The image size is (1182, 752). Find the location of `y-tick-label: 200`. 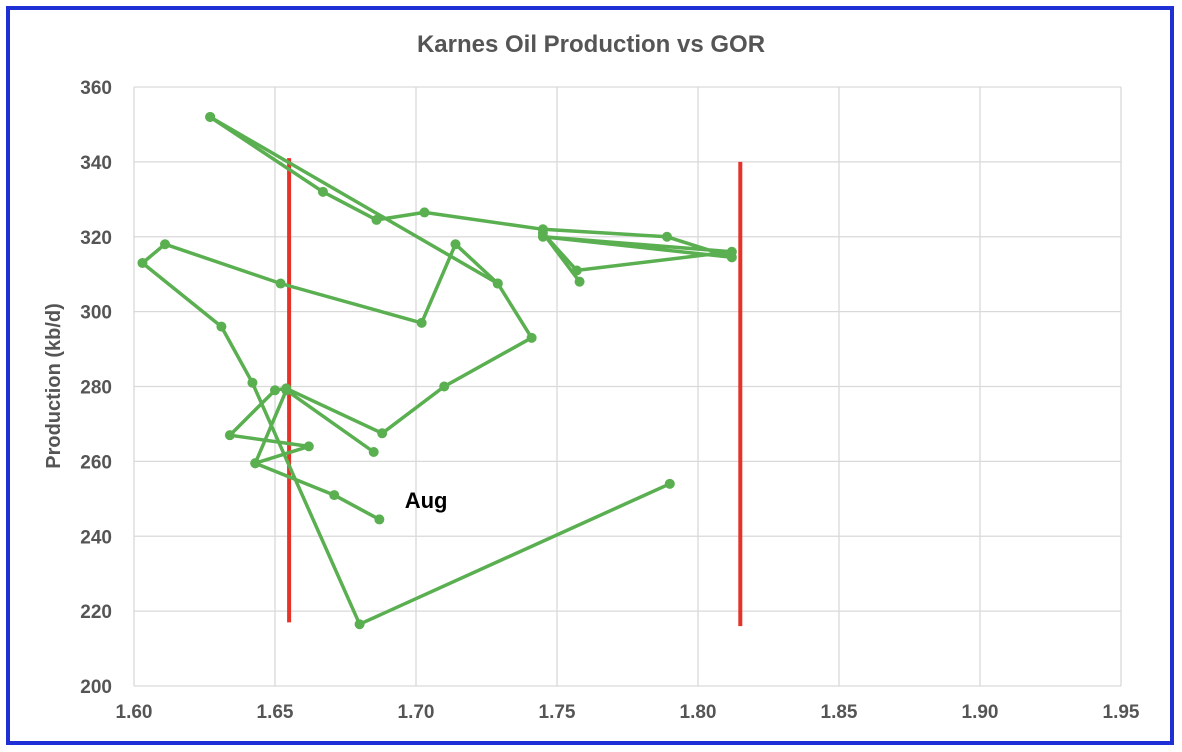

y-tick-label: 200 is located at coordinates (96, 687).